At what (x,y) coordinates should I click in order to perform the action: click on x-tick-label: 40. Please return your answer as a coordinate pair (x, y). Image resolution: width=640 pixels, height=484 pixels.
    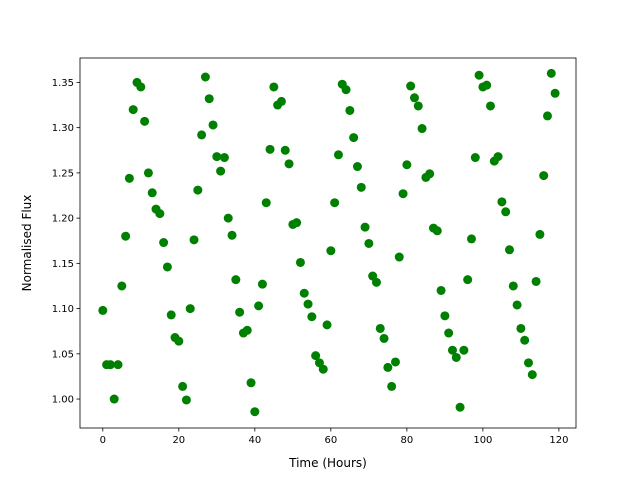
    Looking at the image, I should click on (254, 440).